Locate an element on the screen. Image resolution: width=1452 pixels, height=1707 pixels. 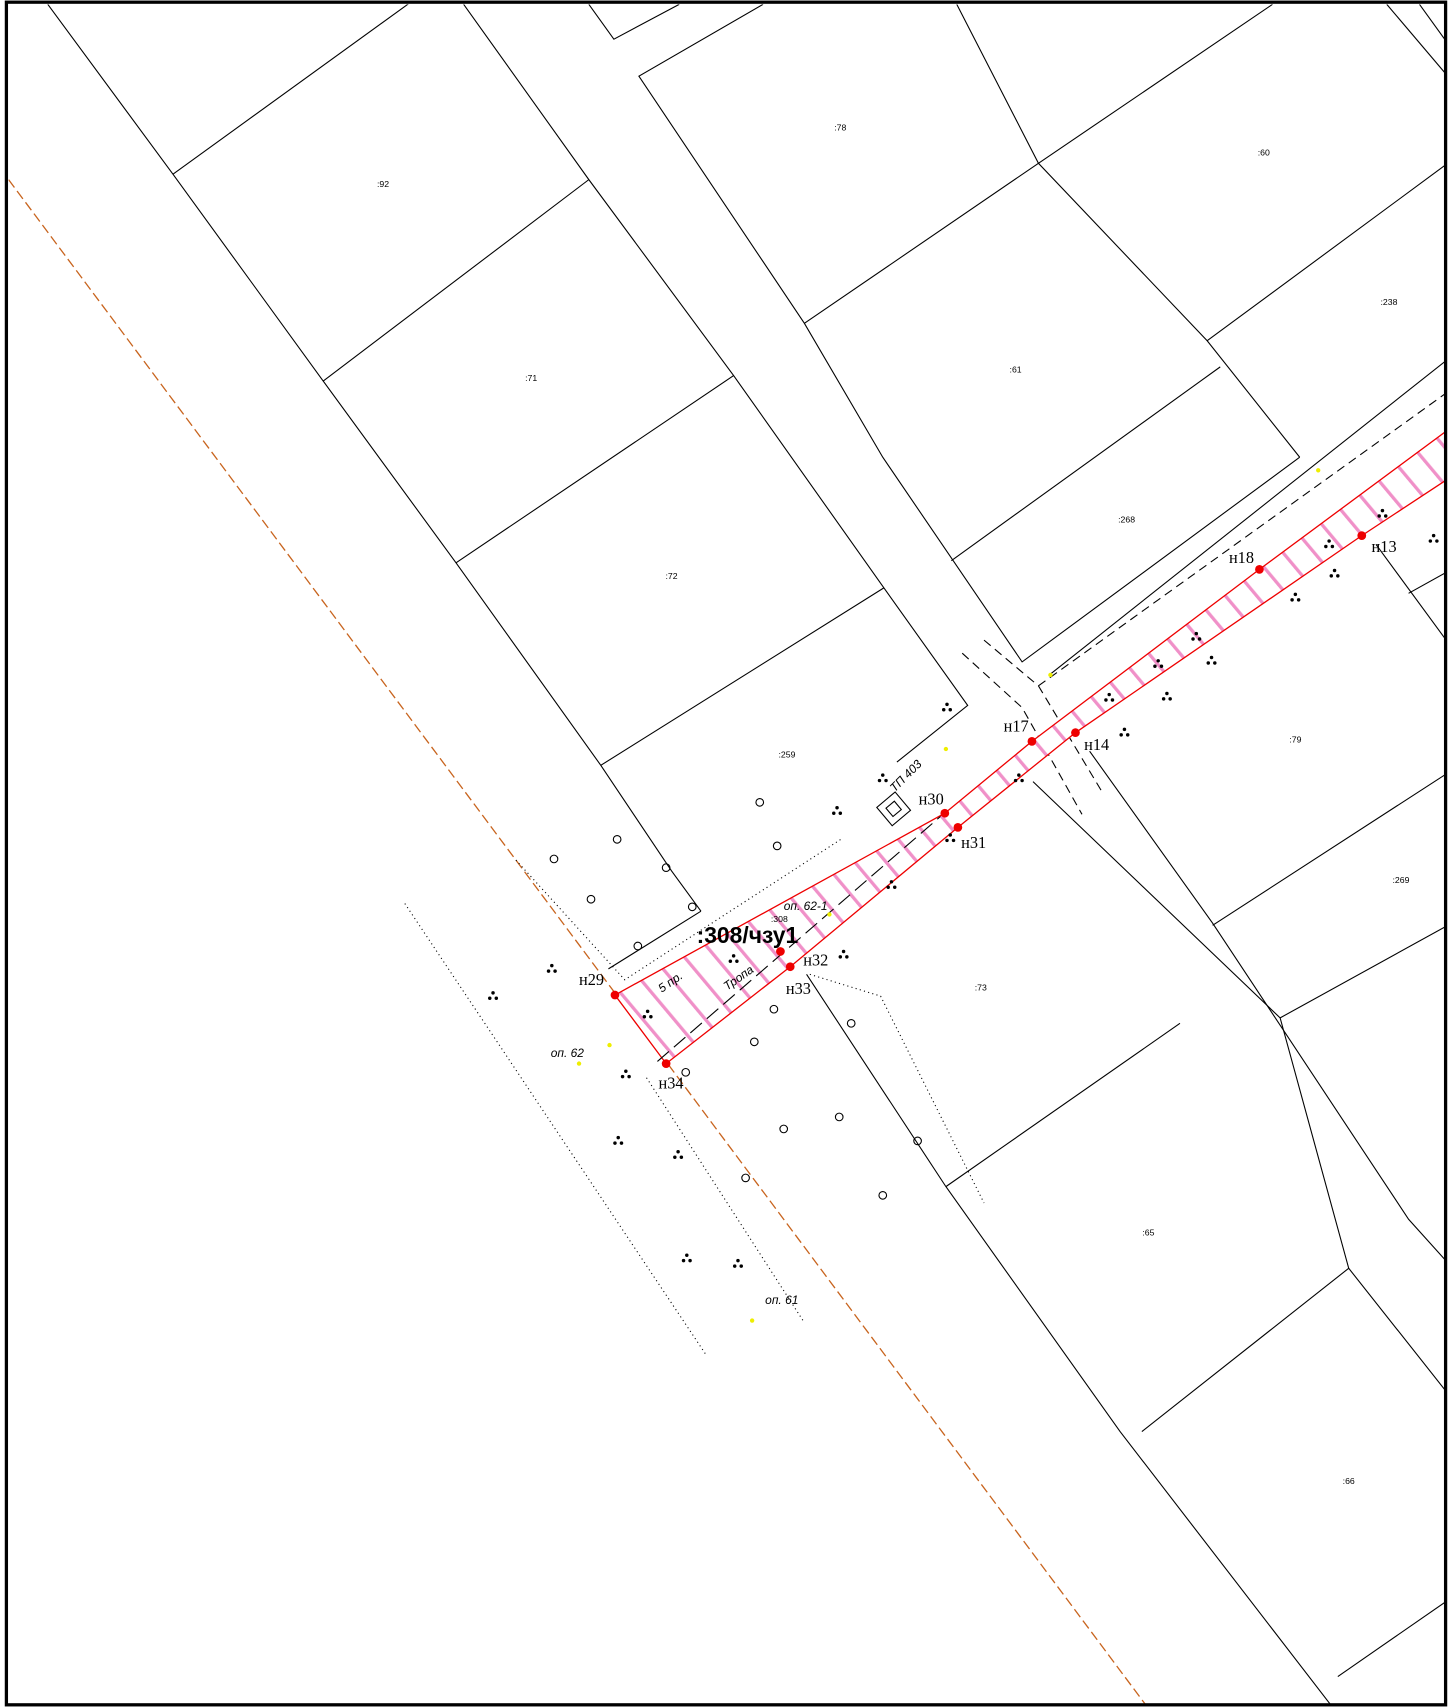
annotation: оп. 61 is located at coordinates (781, 1300).